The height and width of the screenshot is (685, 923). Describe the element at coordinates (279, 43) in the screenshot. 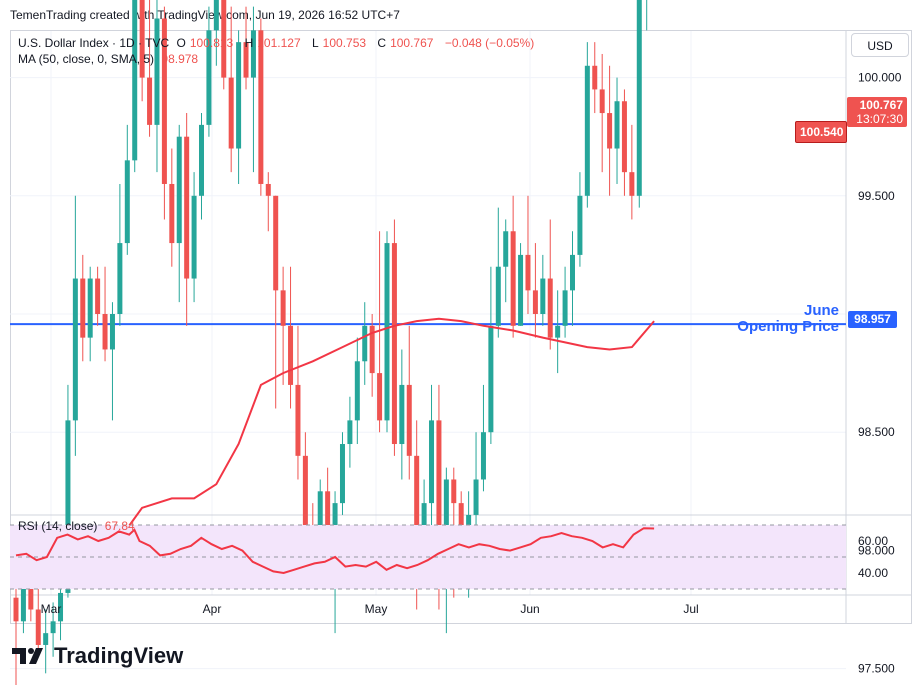

I see `high-value: 101.127` at that location.